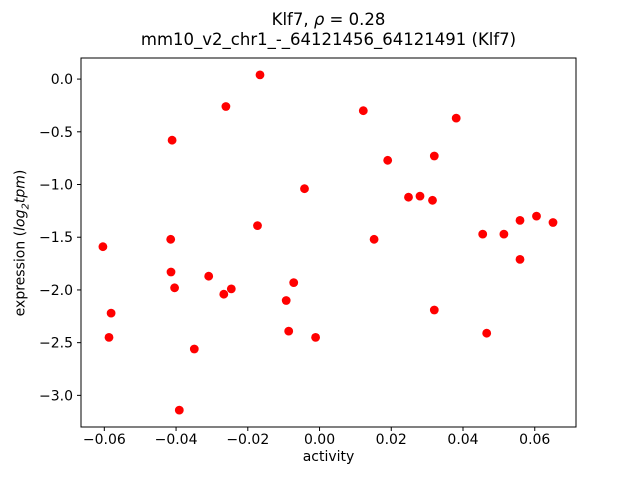 This screenshot has height=480, width=640. Describe the element at coordinates (20, 273) in the screenshot. I see `y-label-prefix: expression (` at that location.